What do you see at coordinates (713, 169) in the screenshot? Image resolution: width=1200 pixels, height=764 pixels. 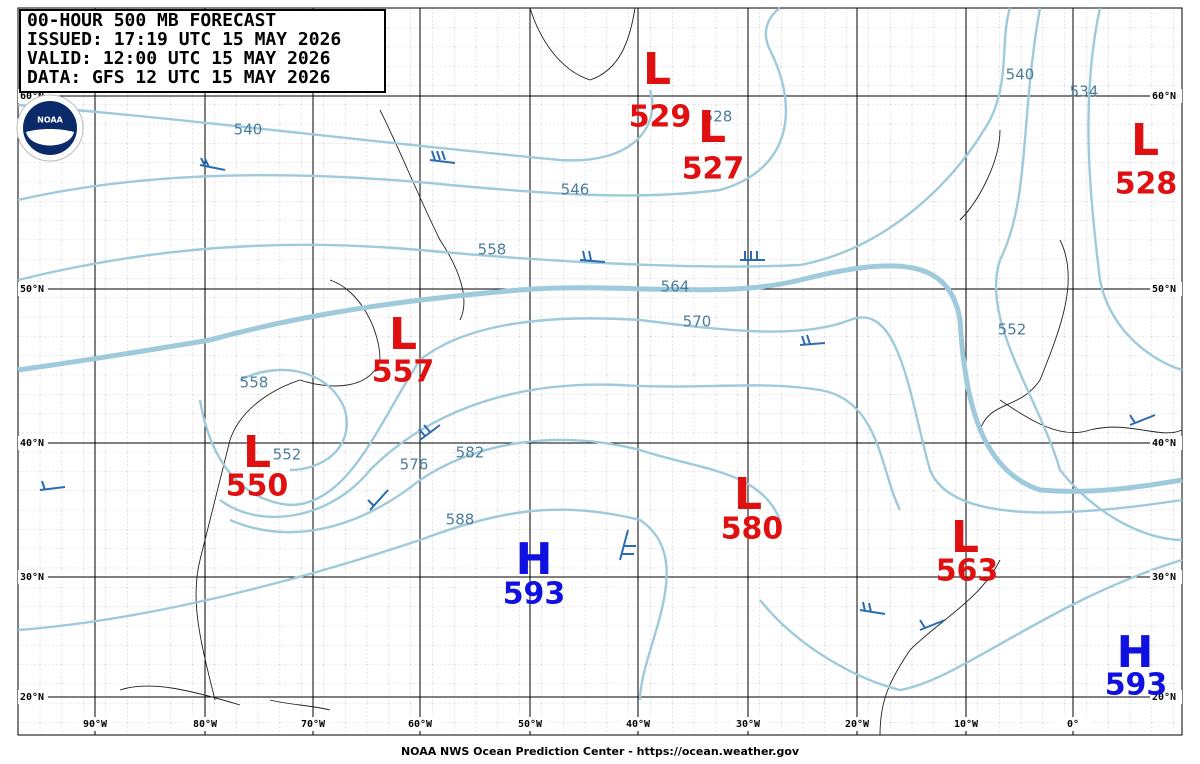 I see `center-value: 527` at bounding box center [713, 169].